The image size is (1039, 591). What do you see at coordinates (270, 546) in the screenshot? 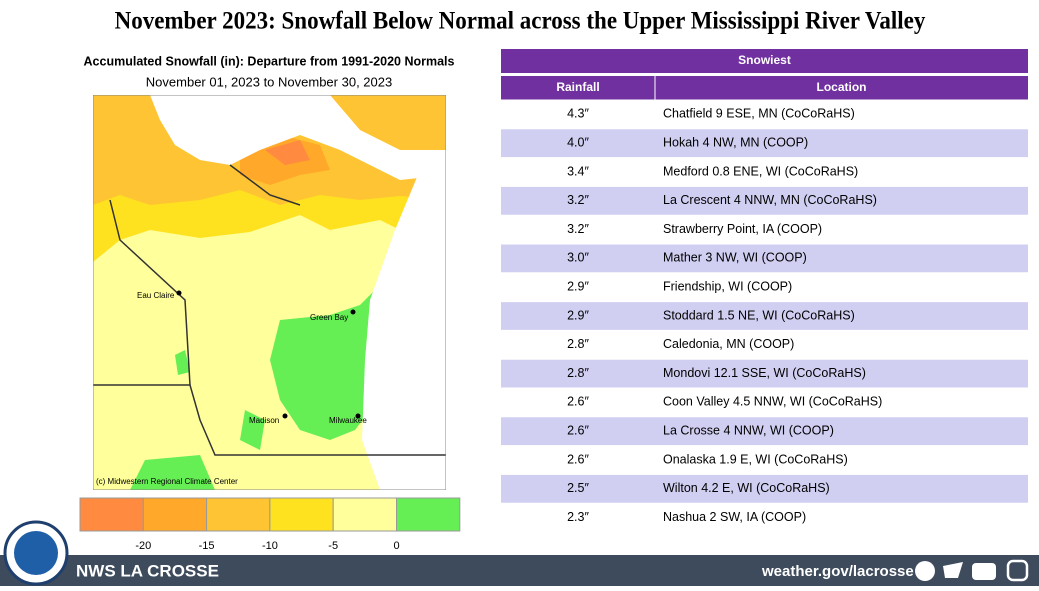
I see `legend-label: -10` at bounding box center [270, 546].